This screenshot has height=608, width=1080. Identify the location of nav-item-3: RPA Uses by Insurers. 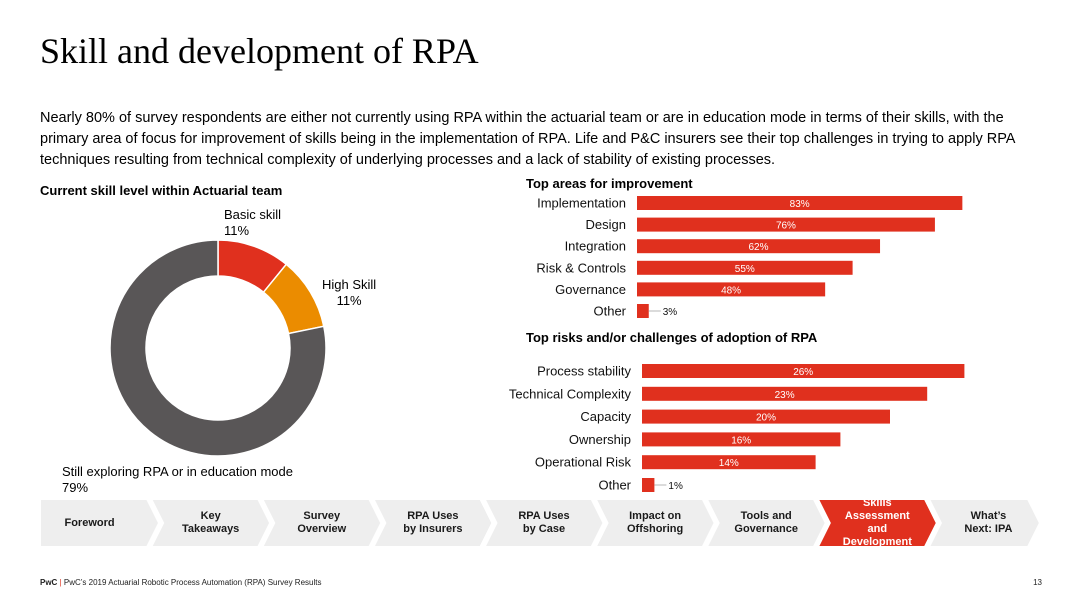
(433, 522).